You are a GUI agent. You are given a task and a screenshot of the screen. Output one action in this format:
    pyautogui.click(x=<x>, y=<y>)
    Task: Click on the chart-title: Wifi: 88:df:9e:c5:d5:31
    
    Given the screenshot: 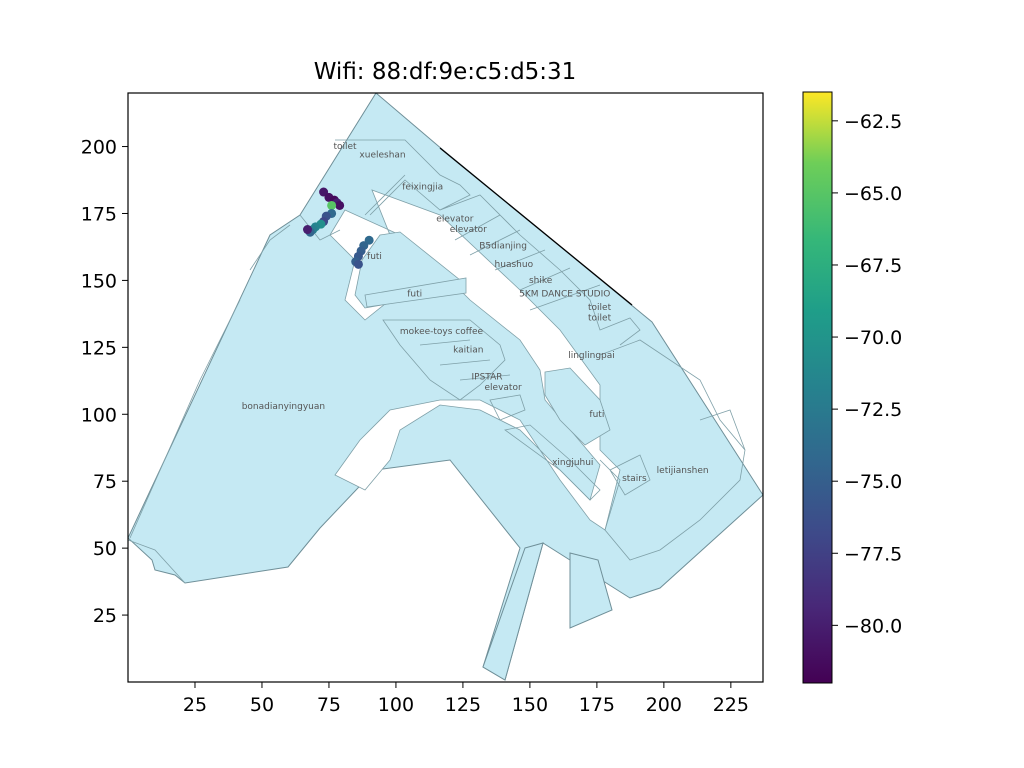 What is the action you would take?
    pyautogui.click(x=445, y=72)
    